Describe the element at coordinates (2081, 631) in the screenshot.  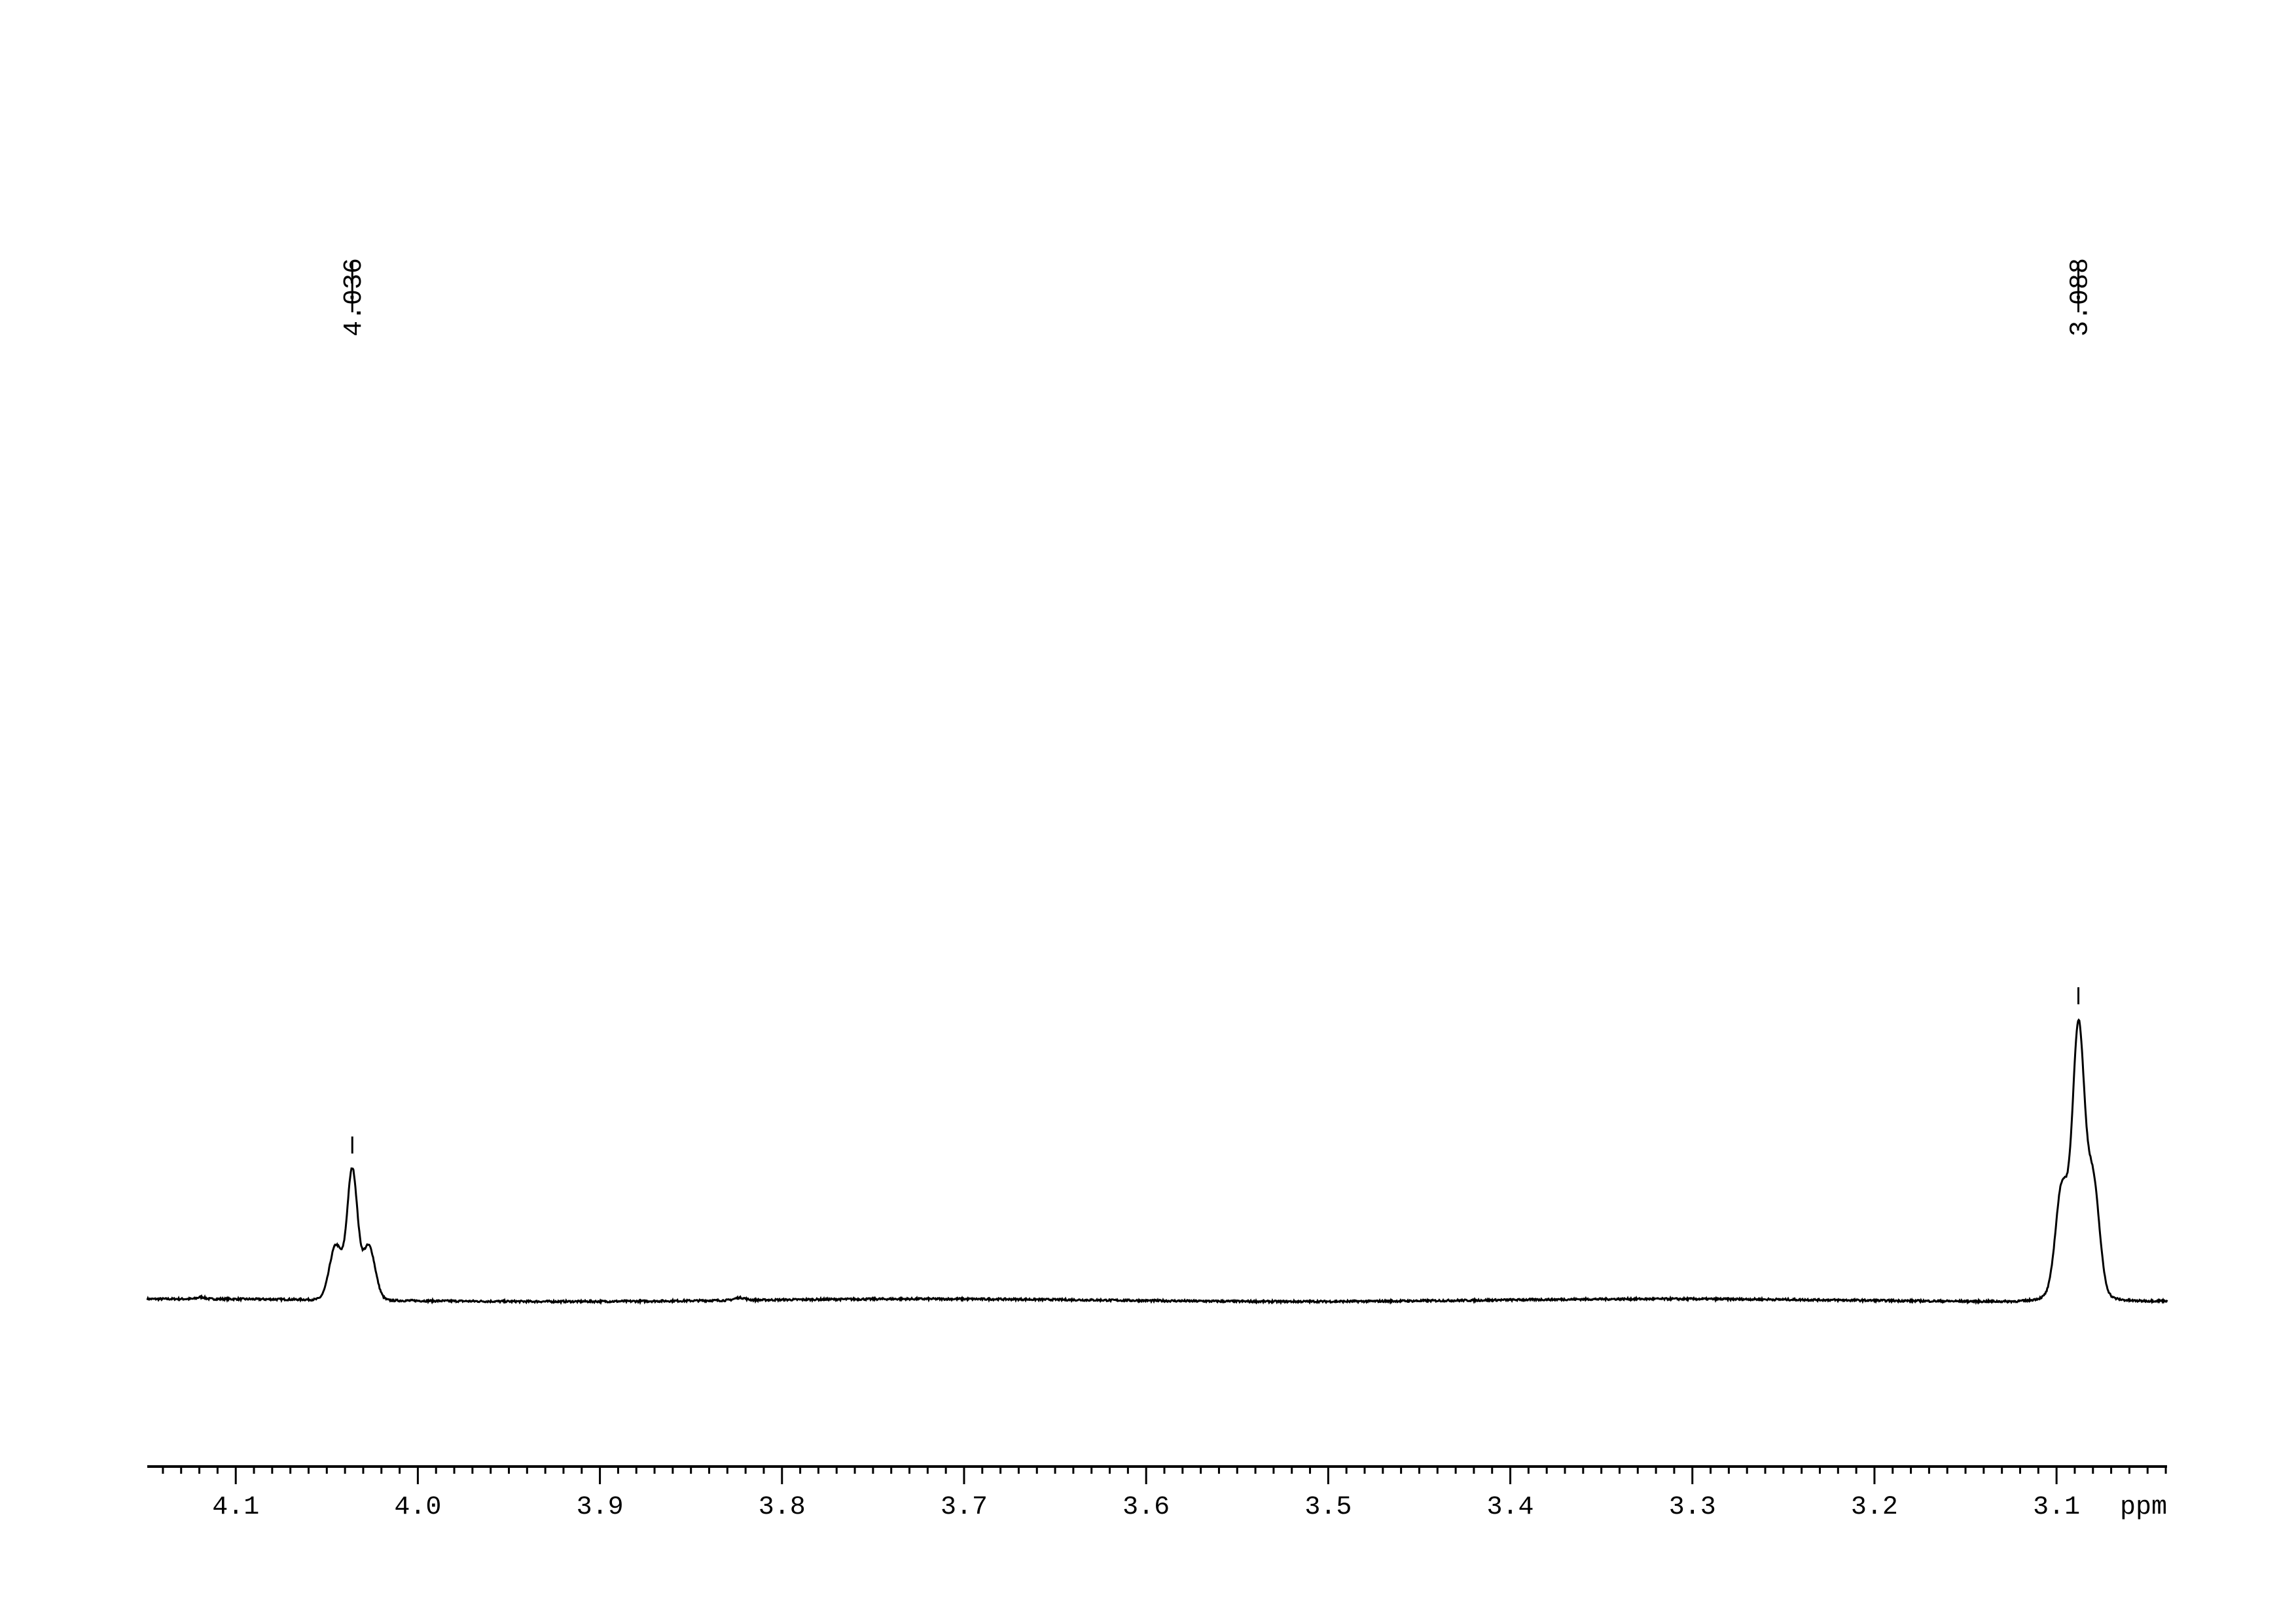
I see `peak-label: 3.088` at that location.